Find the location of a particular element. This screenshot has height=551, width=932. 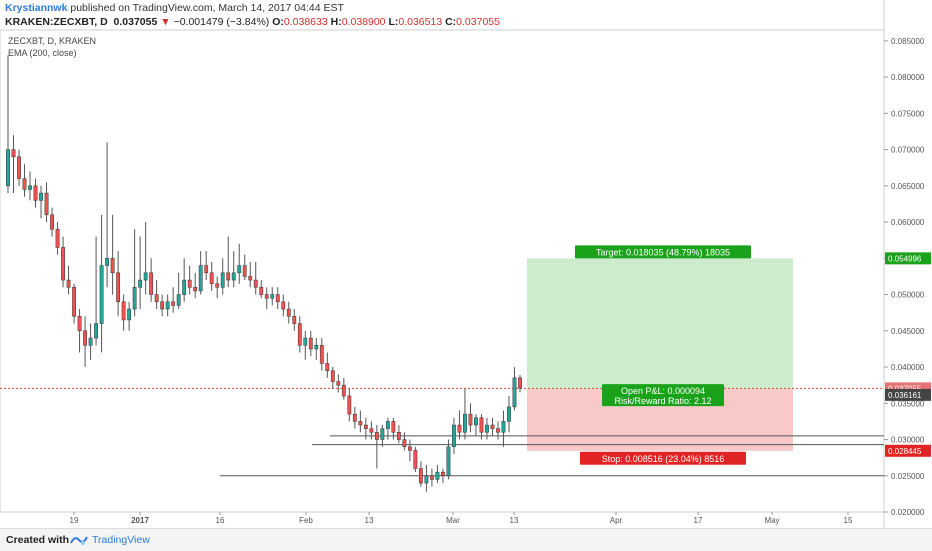

author-link: Krystiannwk is located at coordinates (36, 8).